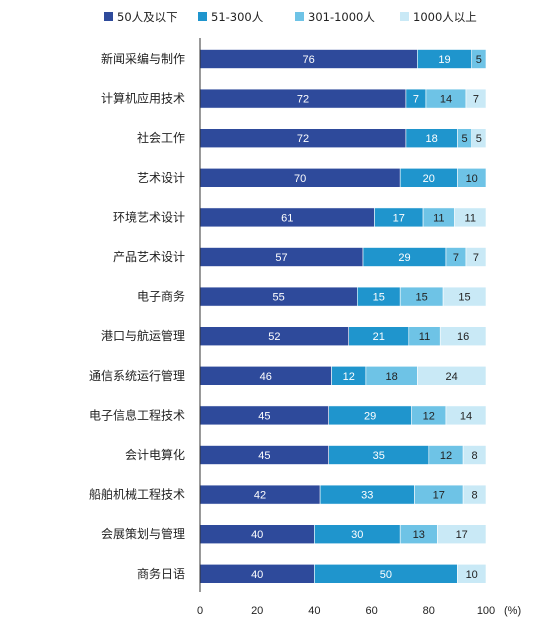 This screenshot has width=547, height=626. What do you see at coordinates (309, 60) in the screenshot?
I see `data-label: 76` at bounding box center [309, 60].